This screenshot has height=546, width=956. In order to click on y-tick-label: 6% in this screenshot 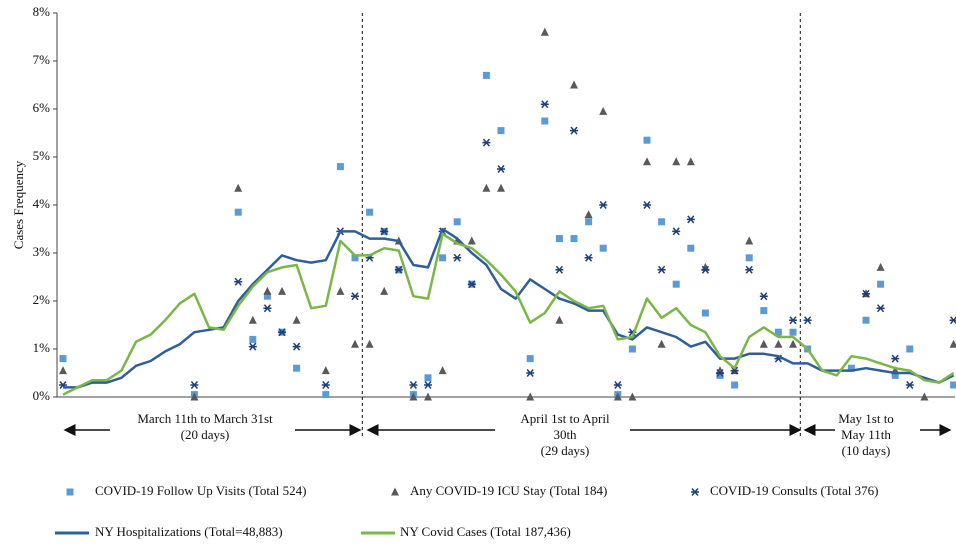, I will do `click(42, 107)`.